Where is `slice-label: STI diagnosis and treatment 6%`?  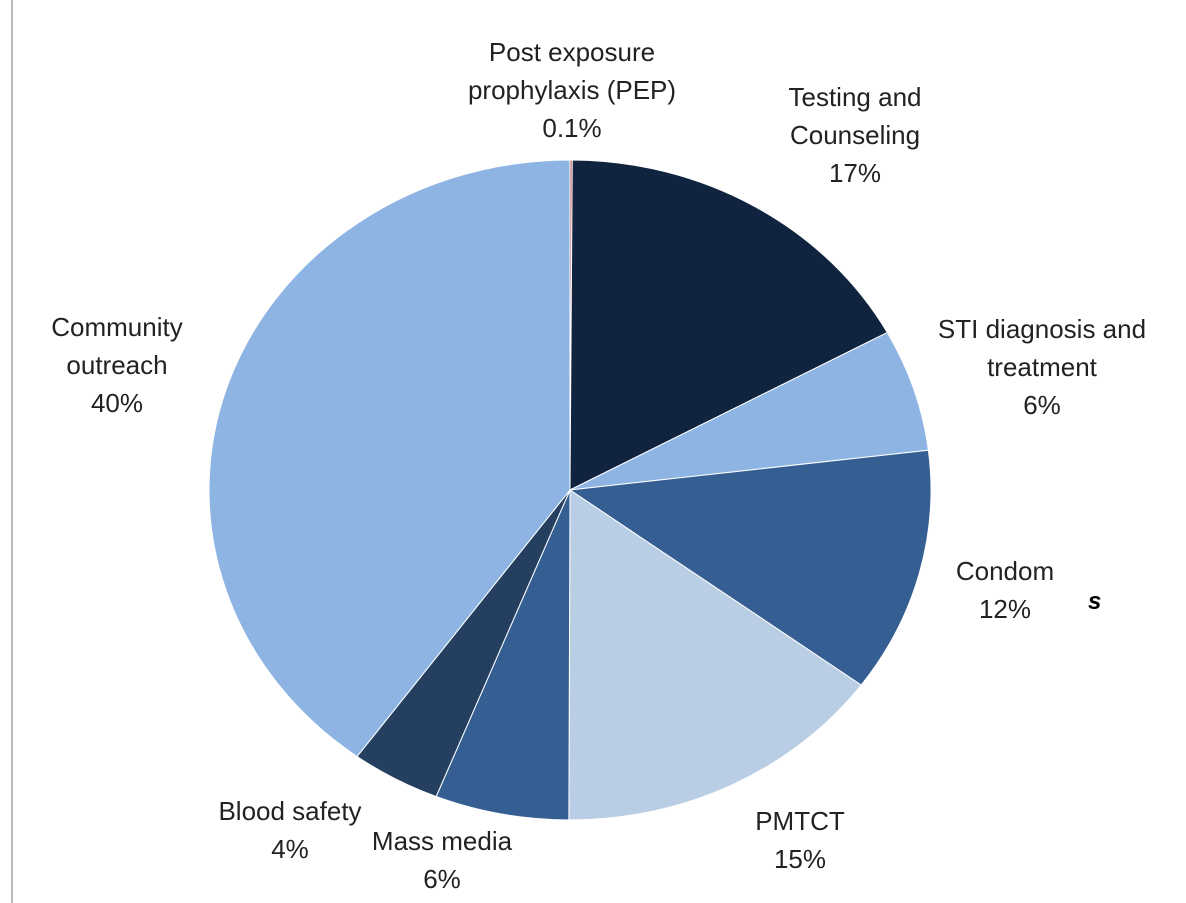 slice-label: STI diagnosis and treatment 6% is located at coordinates (1042, 367).